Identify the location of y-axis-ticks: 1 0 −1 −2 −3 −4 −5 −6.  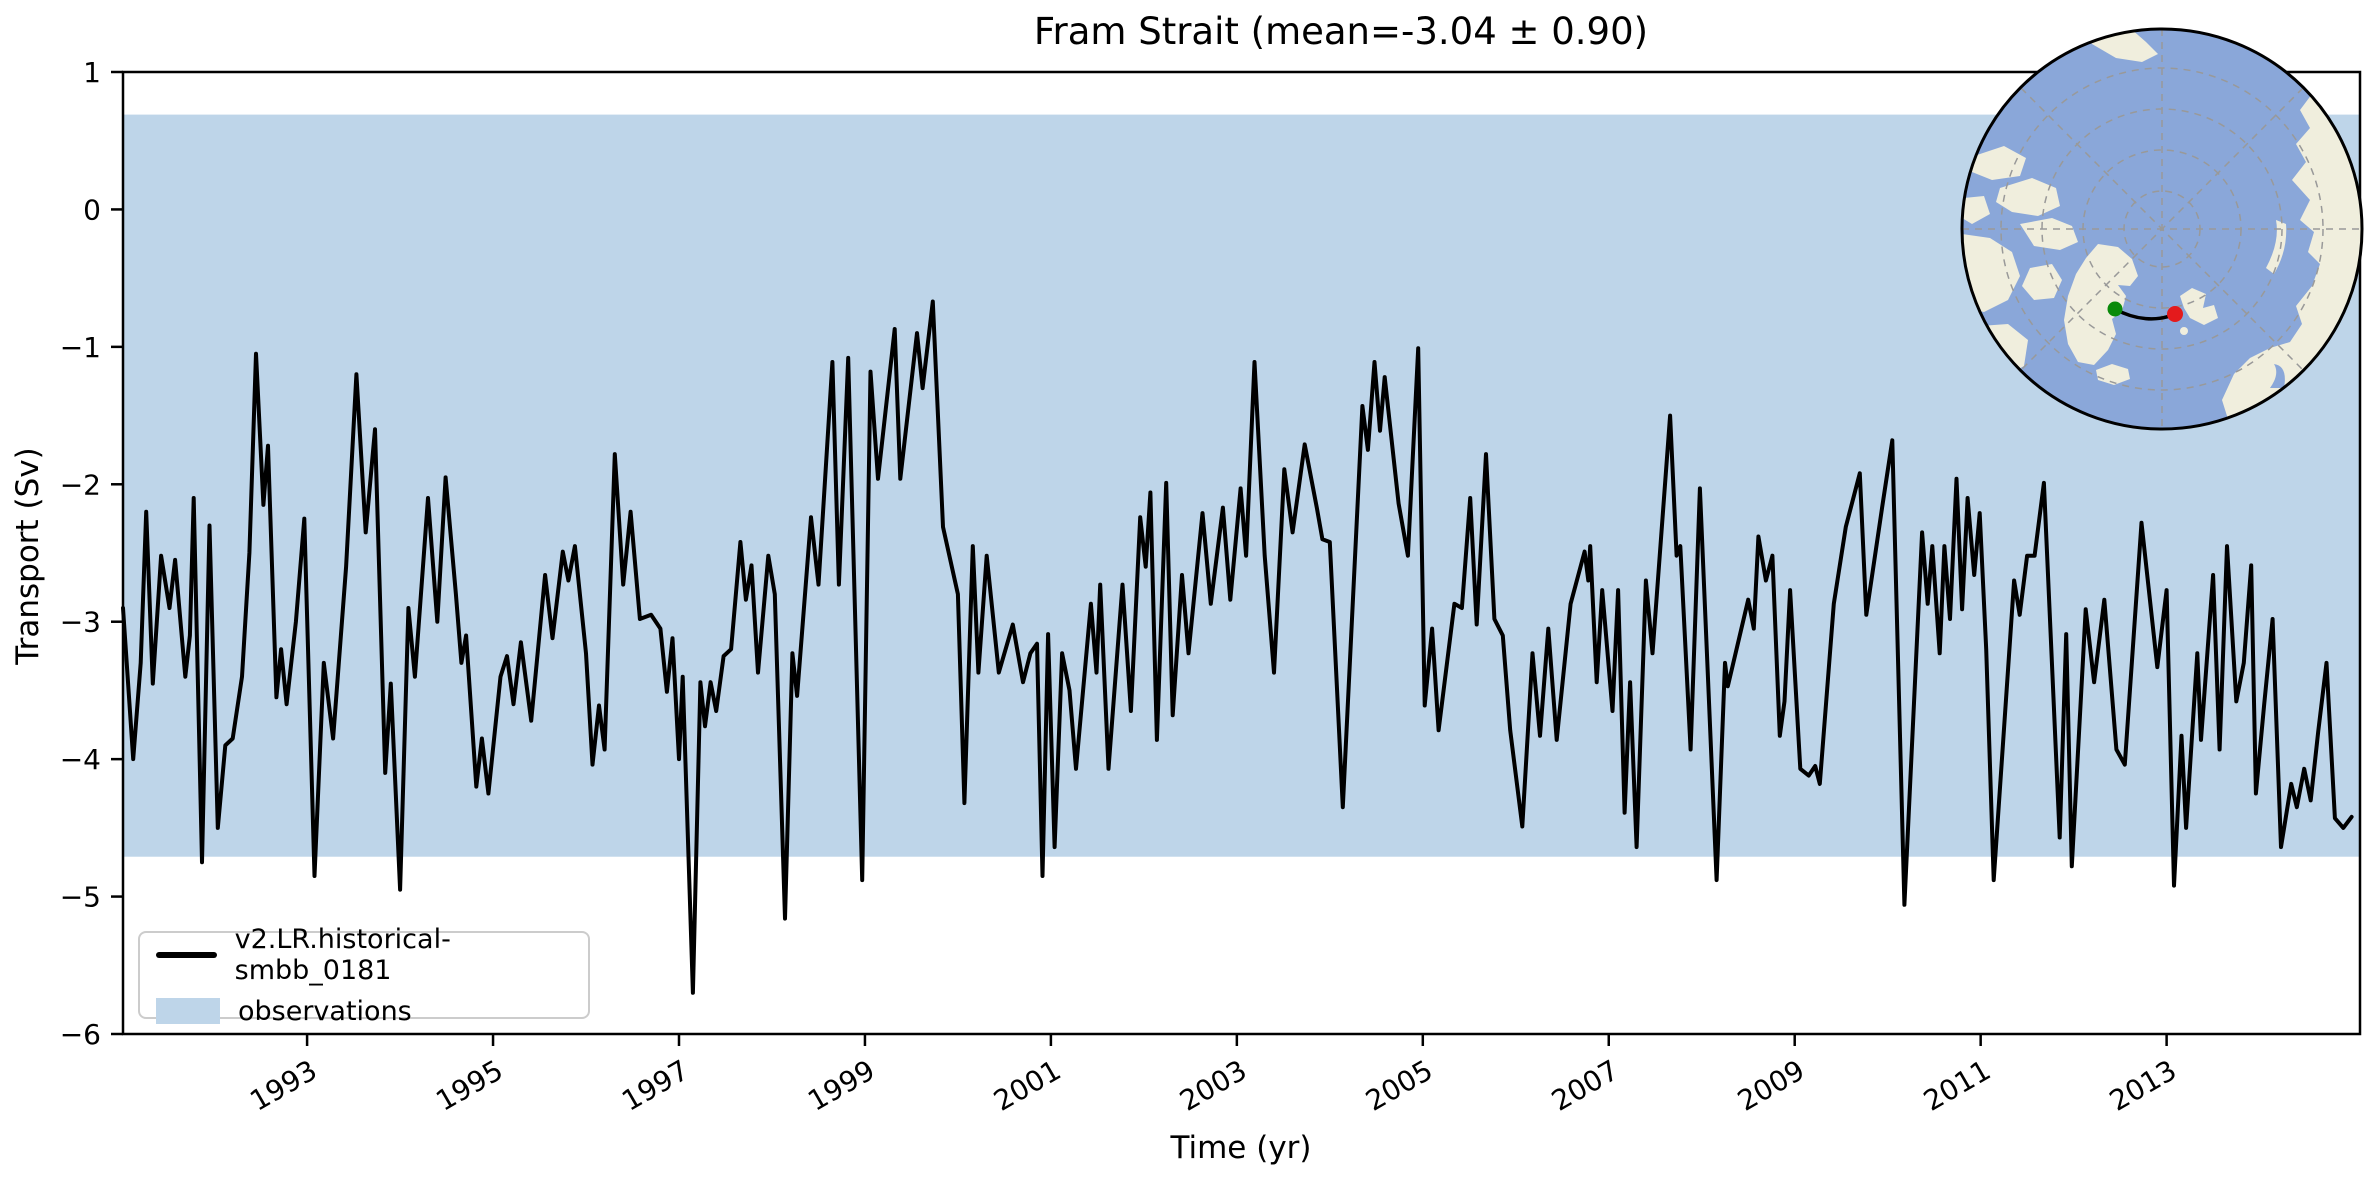
(91, 553).